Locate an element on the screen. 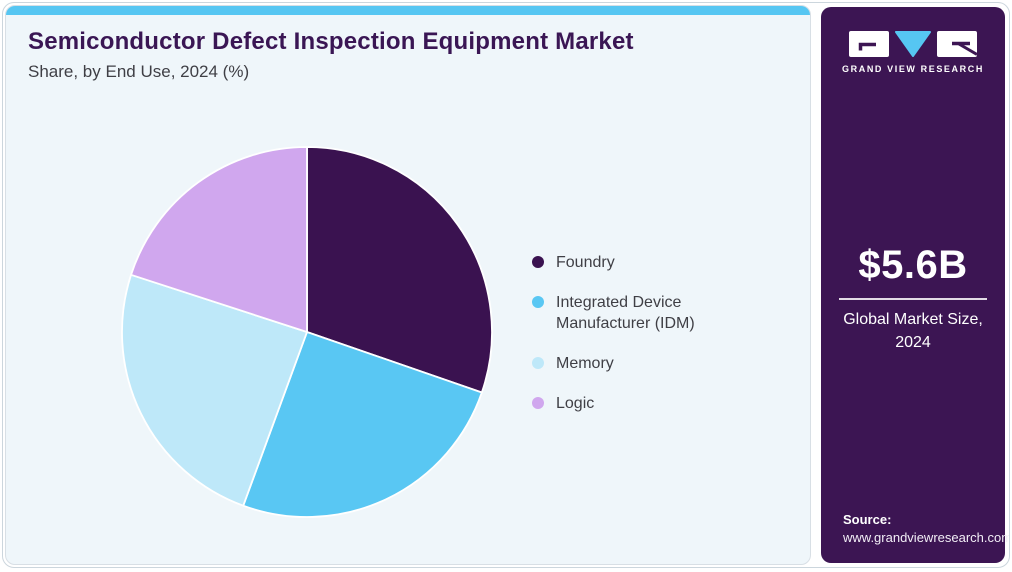  market-size-block: $5.6B Global Market Size, 2024 is located at coordinates (913, 298).